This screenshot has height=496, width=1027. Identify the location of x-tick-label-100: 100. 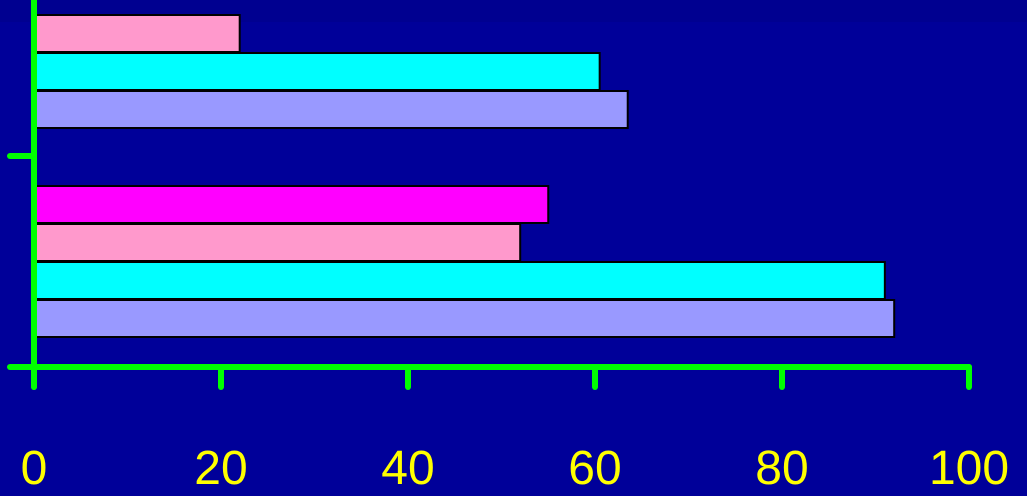
(969, 468).